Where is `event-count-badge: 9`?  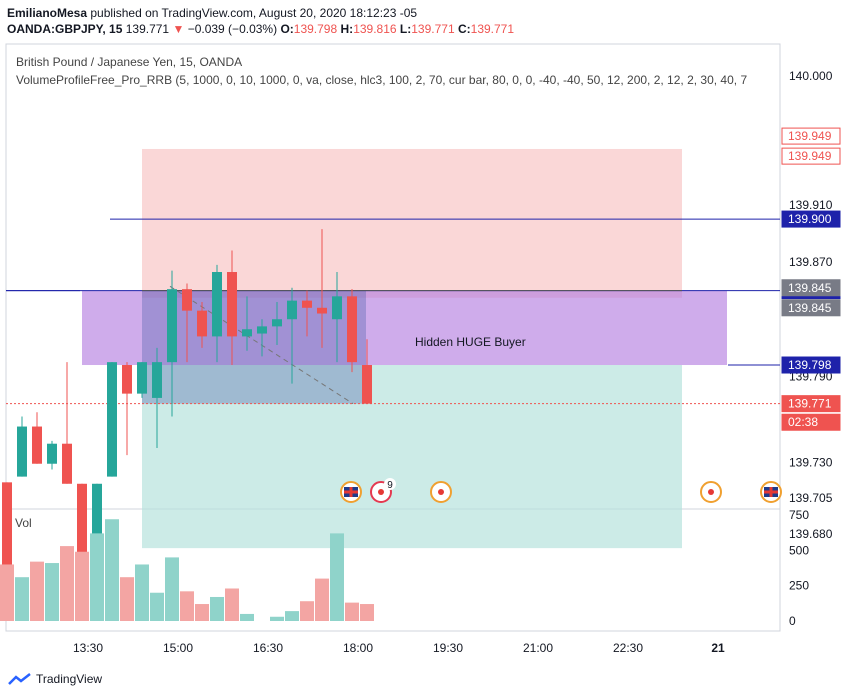
event-count-badge: 9 is located at coordinates (390, 485).